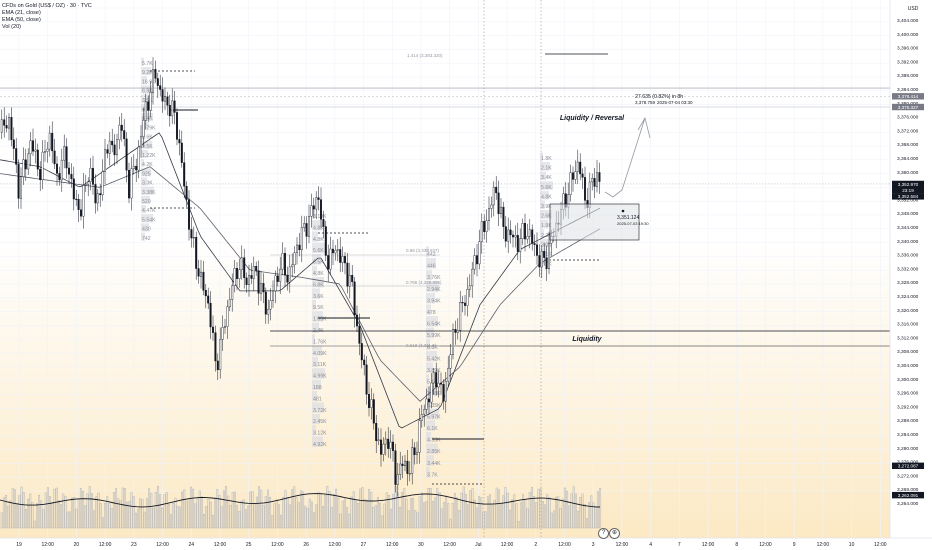 The image size is (932, 550). What do you see at coordinates (434, 406) in the screenshot?
I see `profile-value: 5.35K` at bounding box center [434, 406].